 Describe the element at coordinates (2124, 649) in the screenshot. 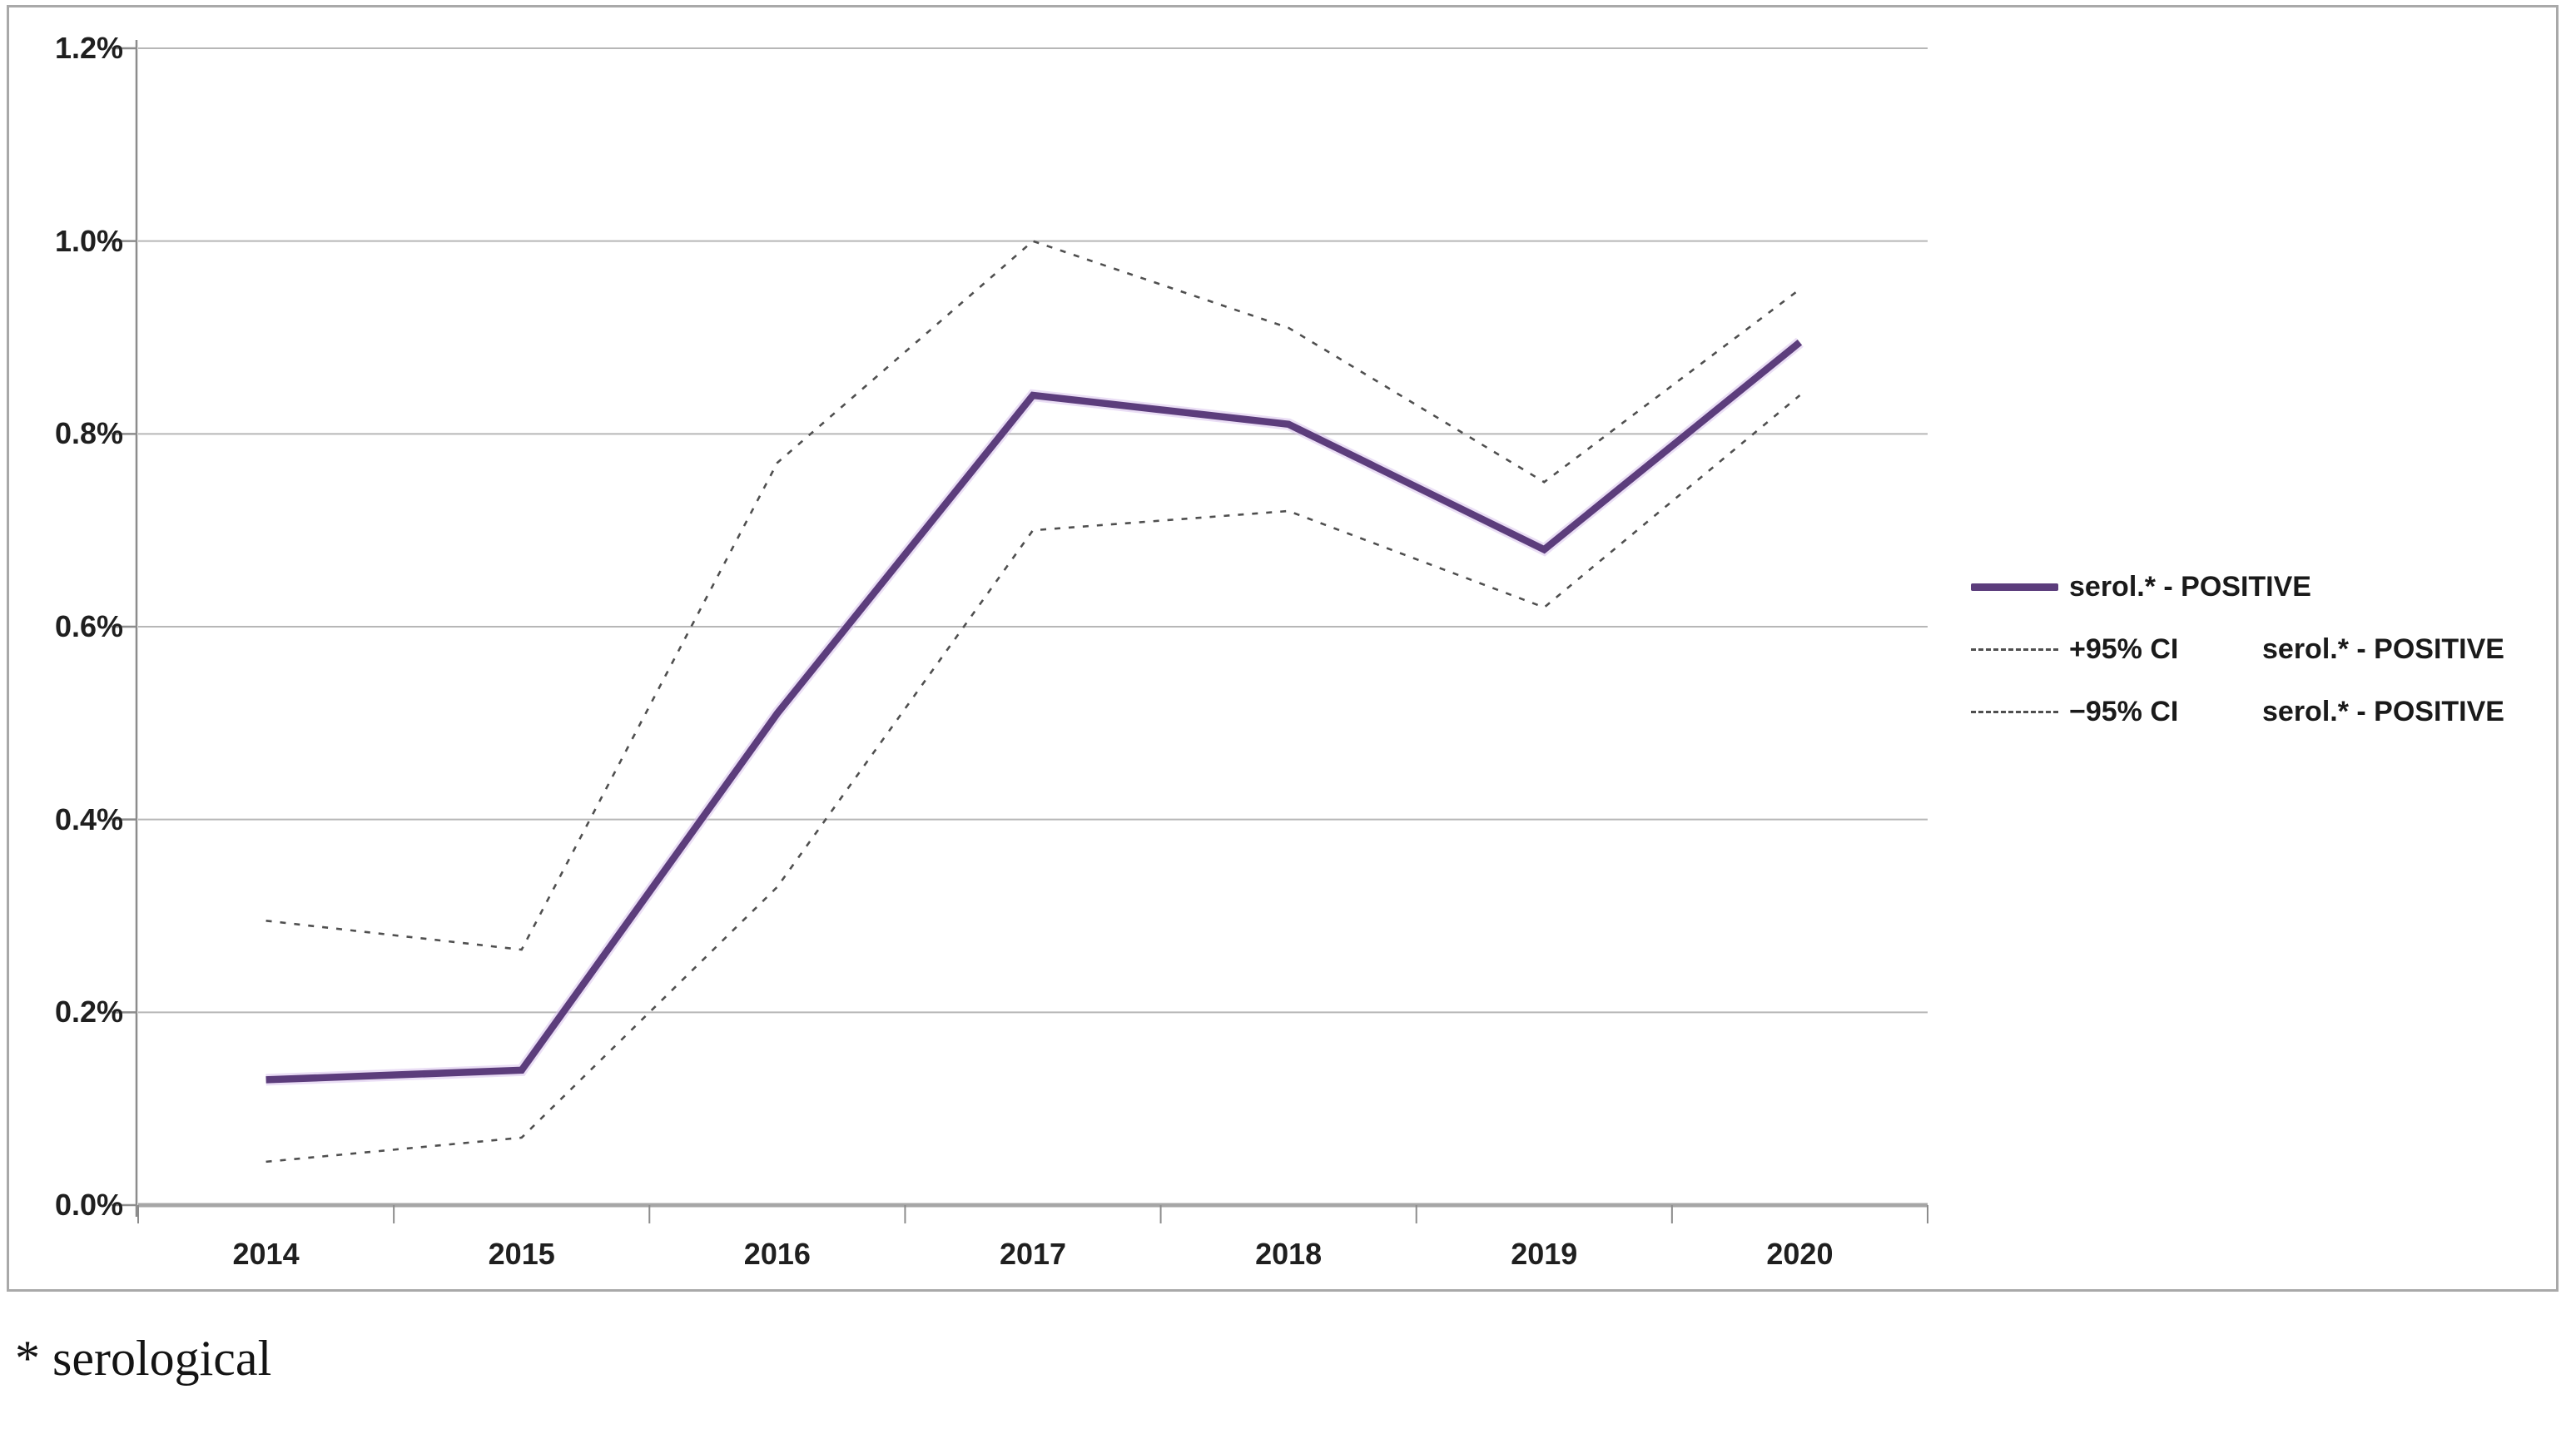

I see `legend-ci-label: +95% CI` at that location.